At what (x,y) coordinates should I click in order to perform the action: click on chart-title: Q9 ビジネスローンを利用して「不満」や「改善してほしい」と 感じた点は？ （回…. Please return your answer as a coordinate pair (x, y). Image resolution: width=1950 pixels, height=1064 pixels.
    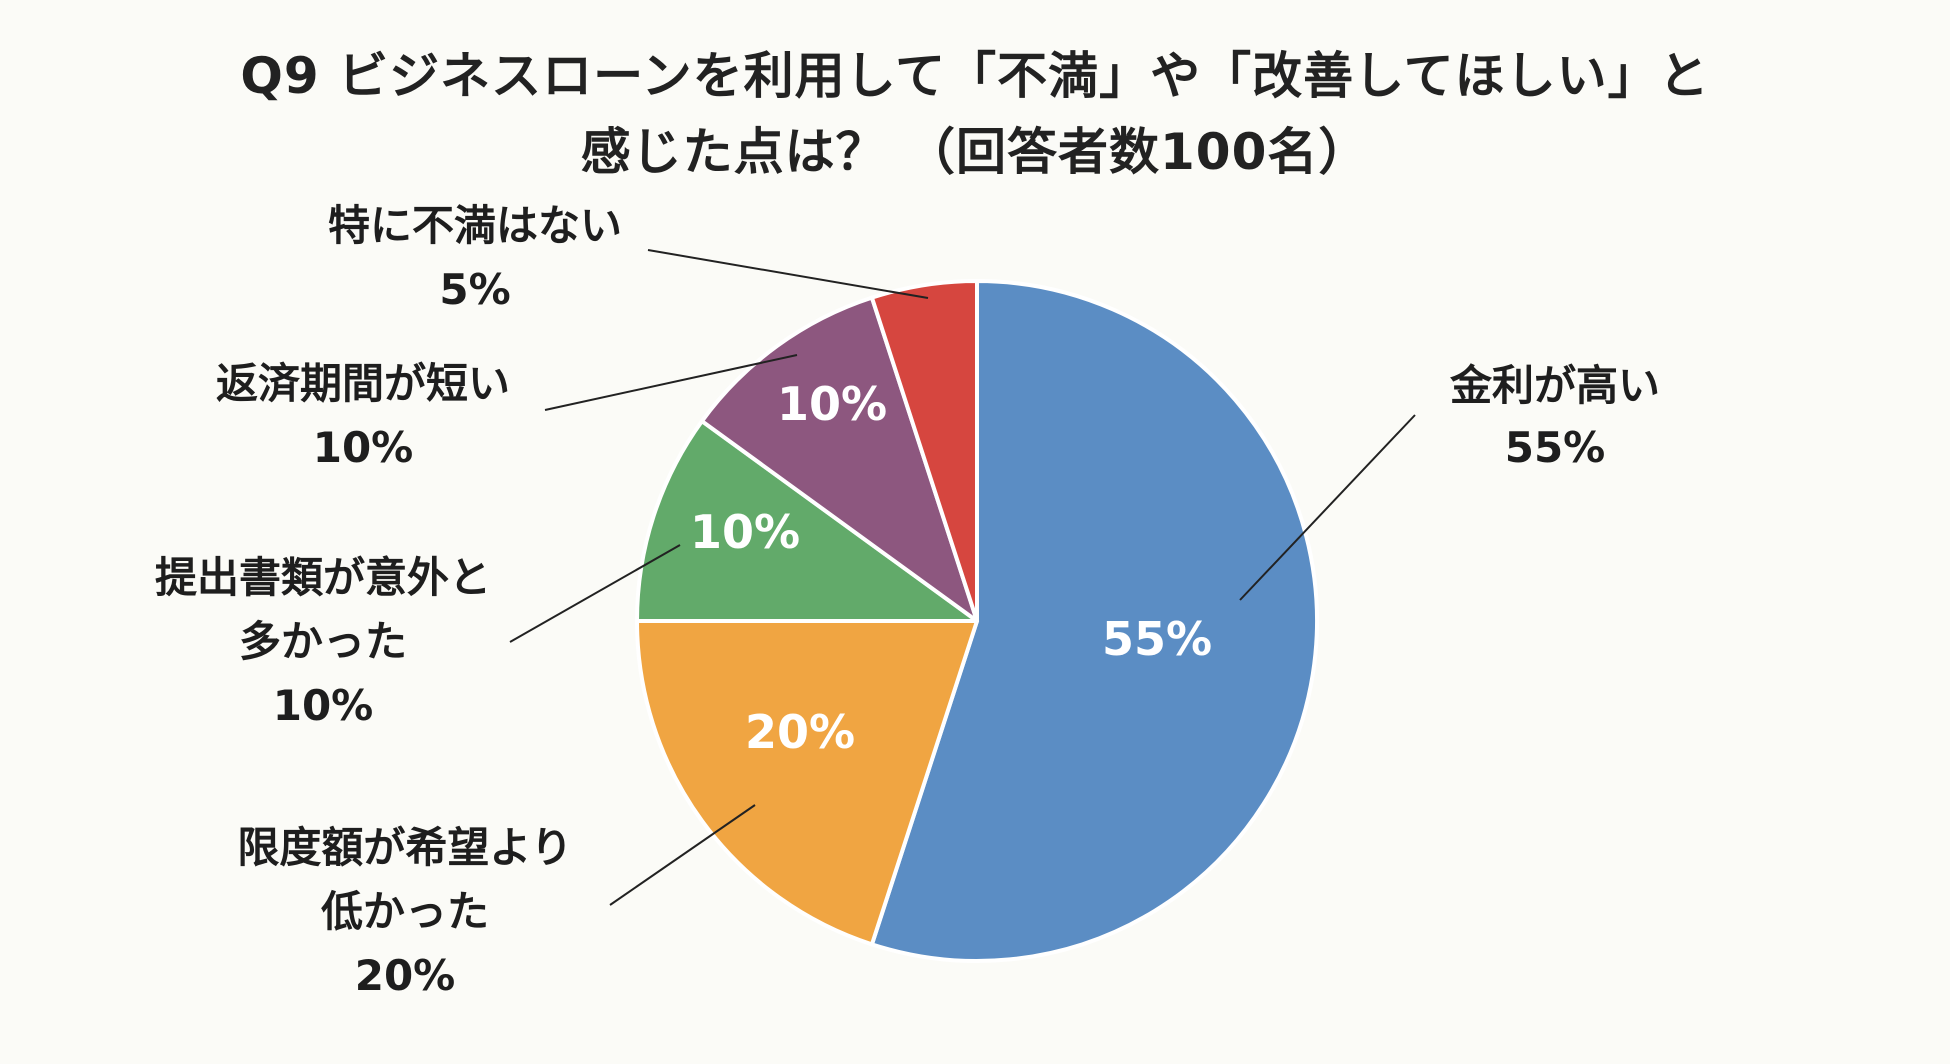
    Looking at the image, I should click on (975, 114).